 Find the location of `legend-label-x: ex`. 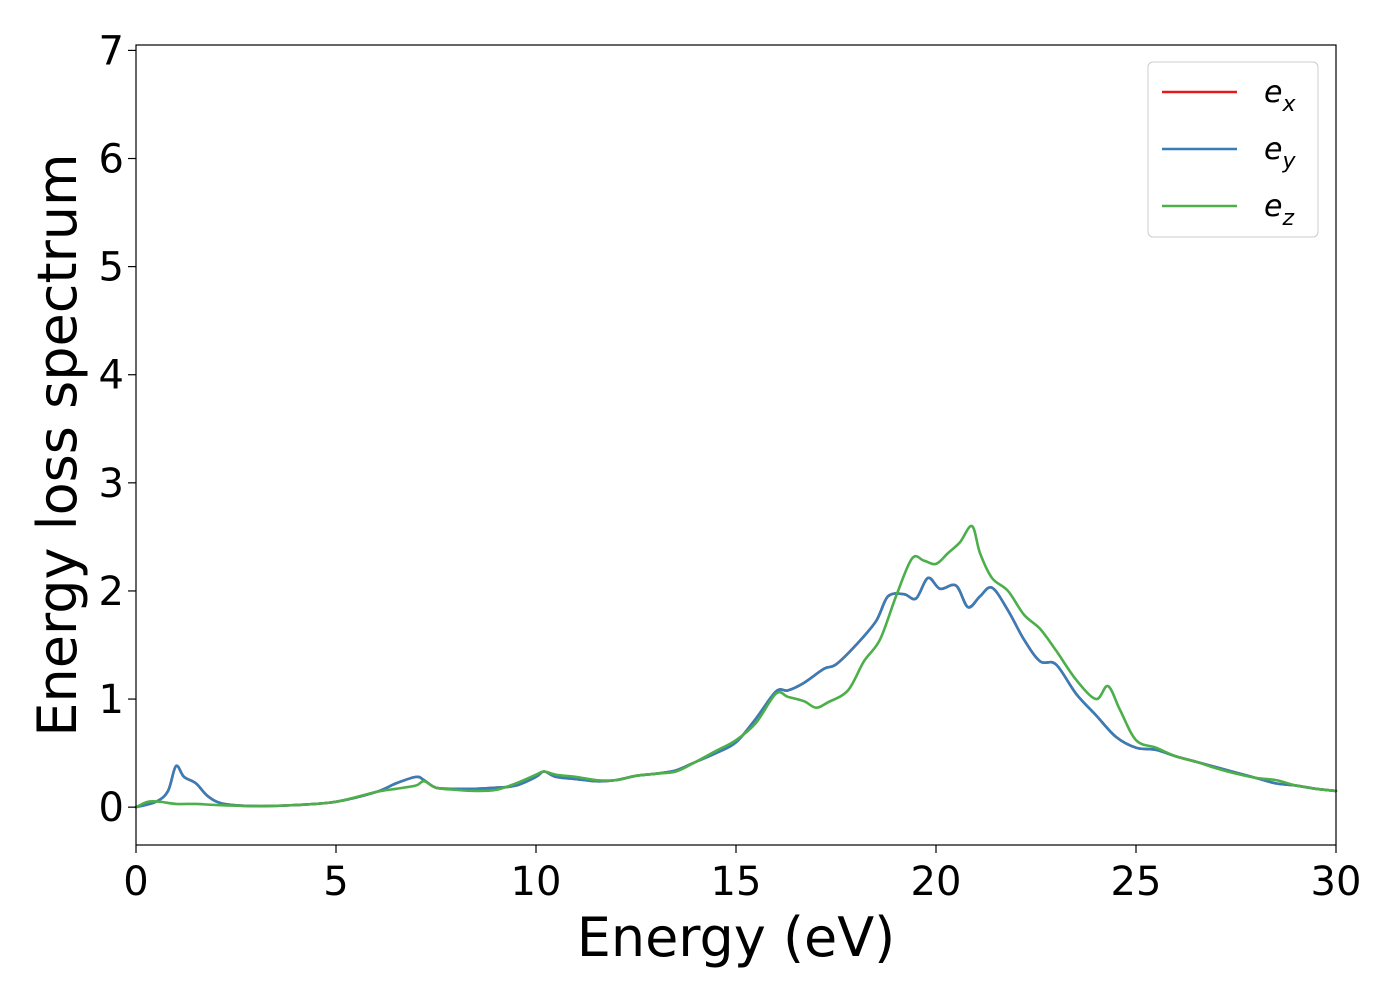

legend-label-x: ex is located at coordinates (1280, 96).